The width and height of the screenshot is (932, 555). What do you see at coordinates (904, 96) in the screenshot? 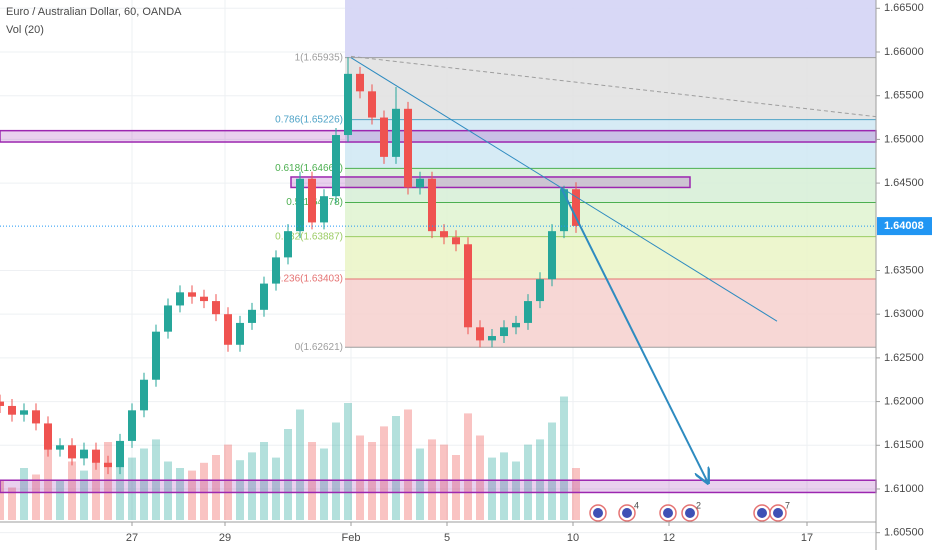
I see `y-tick-label: 1.65500` at bounding box center [904, 96].